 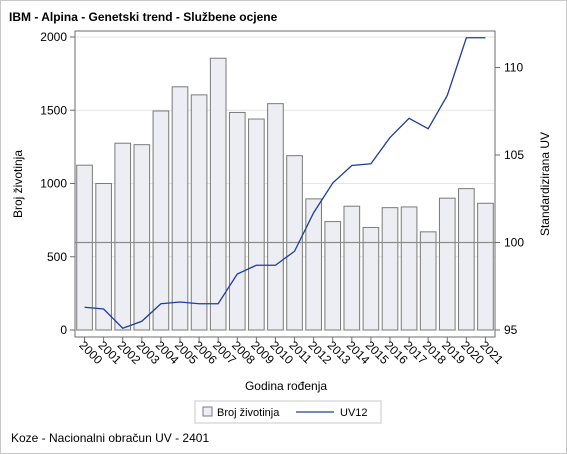 I want to click on bar-2013, so click(x=333, y=276).